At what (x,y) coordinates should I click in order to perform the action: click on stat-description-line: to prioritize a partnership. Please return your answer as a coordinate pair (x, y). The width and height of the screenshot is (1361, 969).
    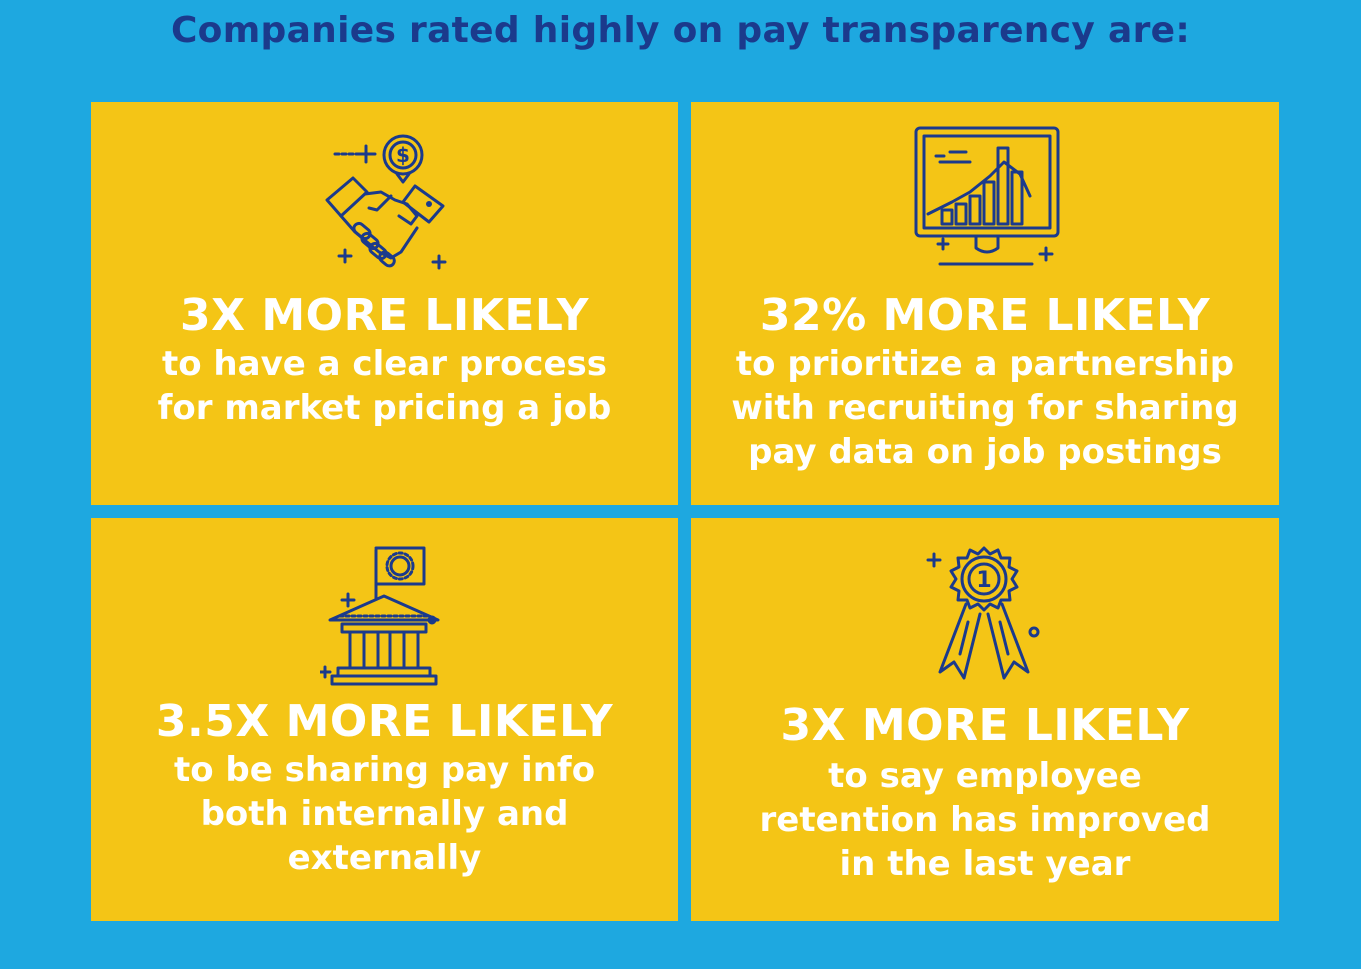
    Looking at the image, I should click on (985, 364).